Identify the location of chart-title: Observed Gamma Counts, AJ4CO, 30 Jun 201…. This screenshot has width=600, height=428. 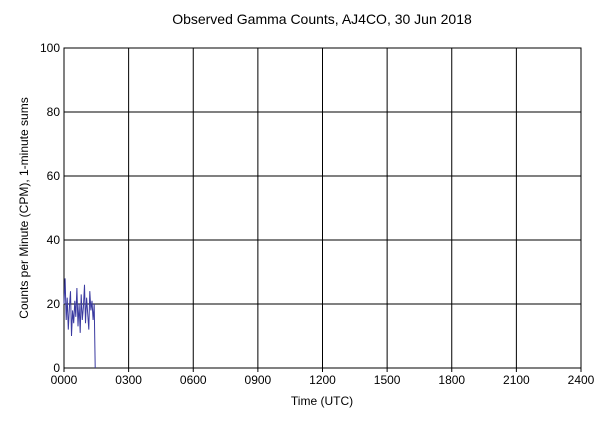
(322, 19).